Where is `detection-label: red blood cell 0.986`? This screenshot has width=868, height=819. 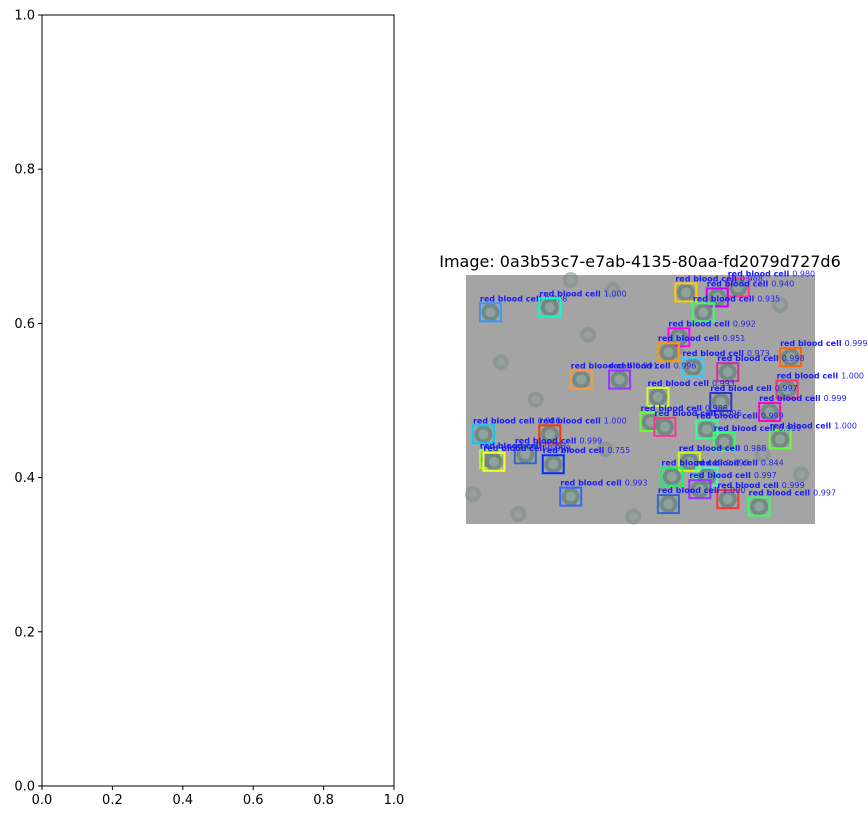 detection-label: red blood cell 0.986 is located at coordinates (683, 408).